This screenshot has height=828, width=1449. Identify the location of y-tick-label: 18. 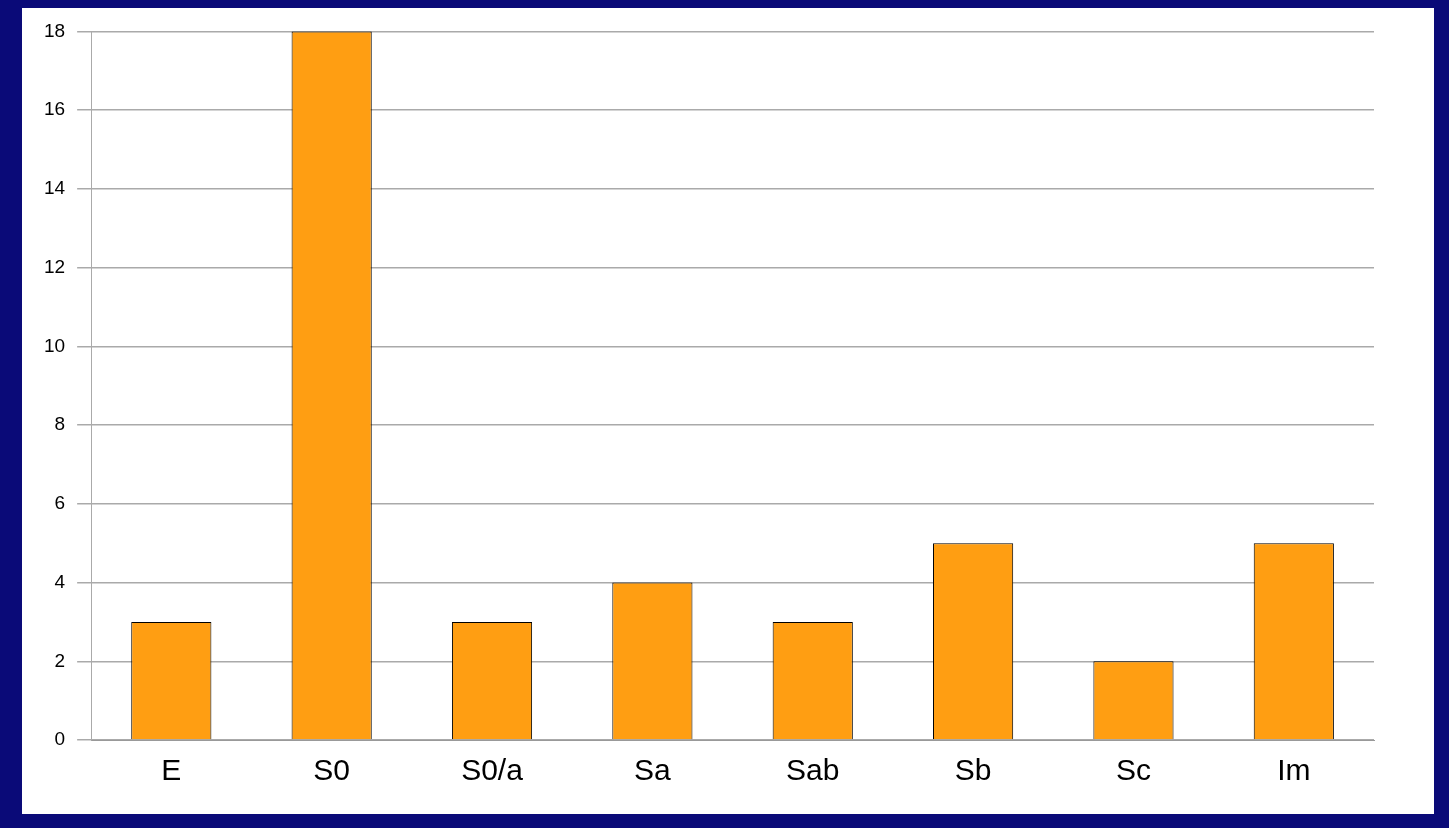
(54, 30).